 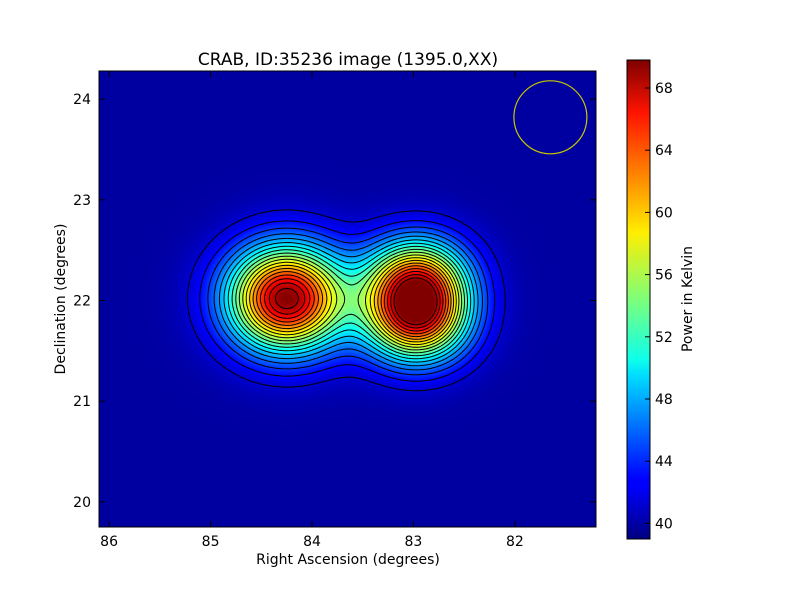 What do you see at coordinates (109, 542) in the screenshot?
I see `x-tick-label: 86` at bounding box center [109, 542].